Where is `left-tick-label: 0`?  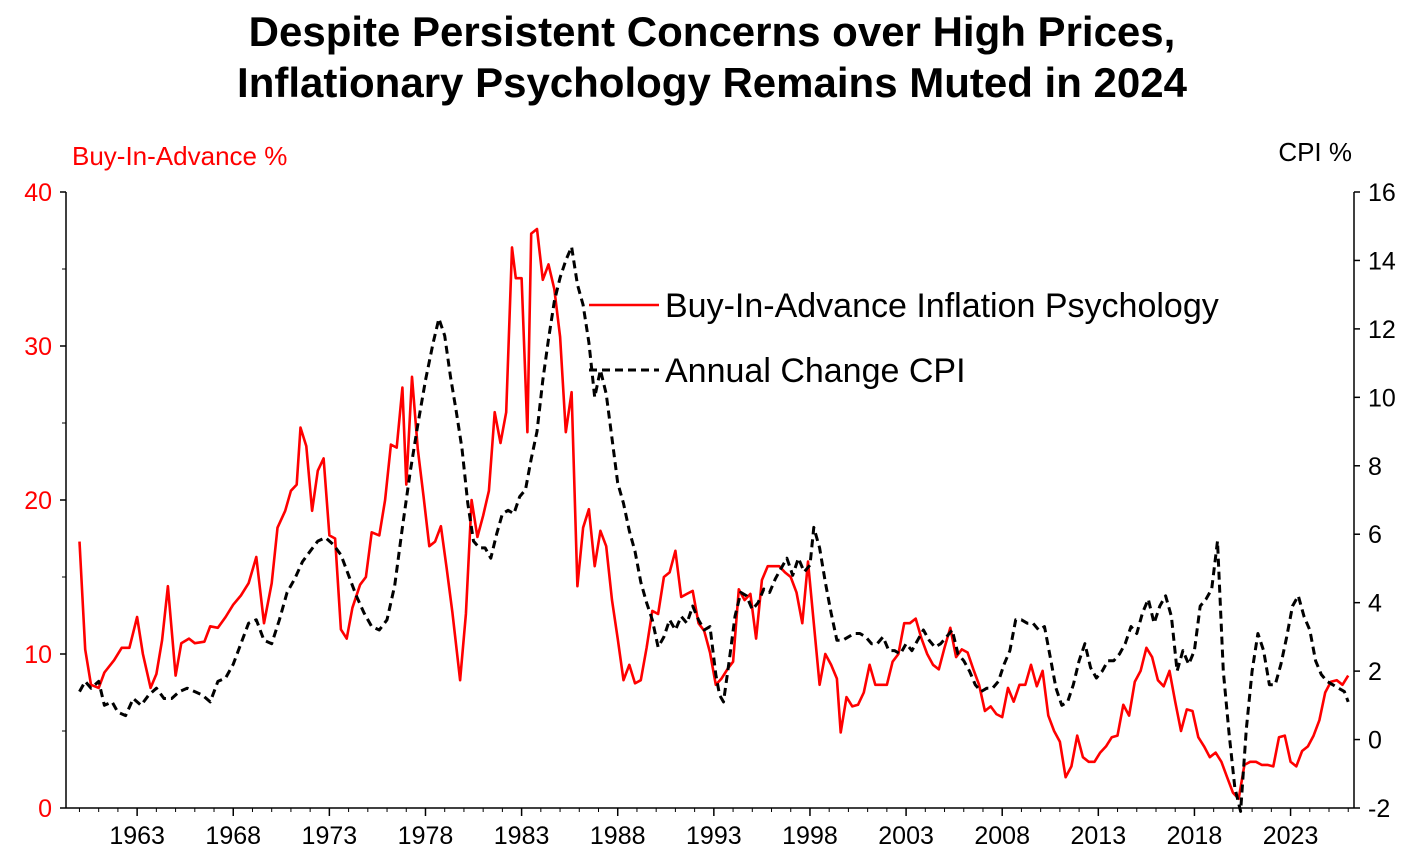
left-tick-label: 0 is located at coordinates (45, 809).